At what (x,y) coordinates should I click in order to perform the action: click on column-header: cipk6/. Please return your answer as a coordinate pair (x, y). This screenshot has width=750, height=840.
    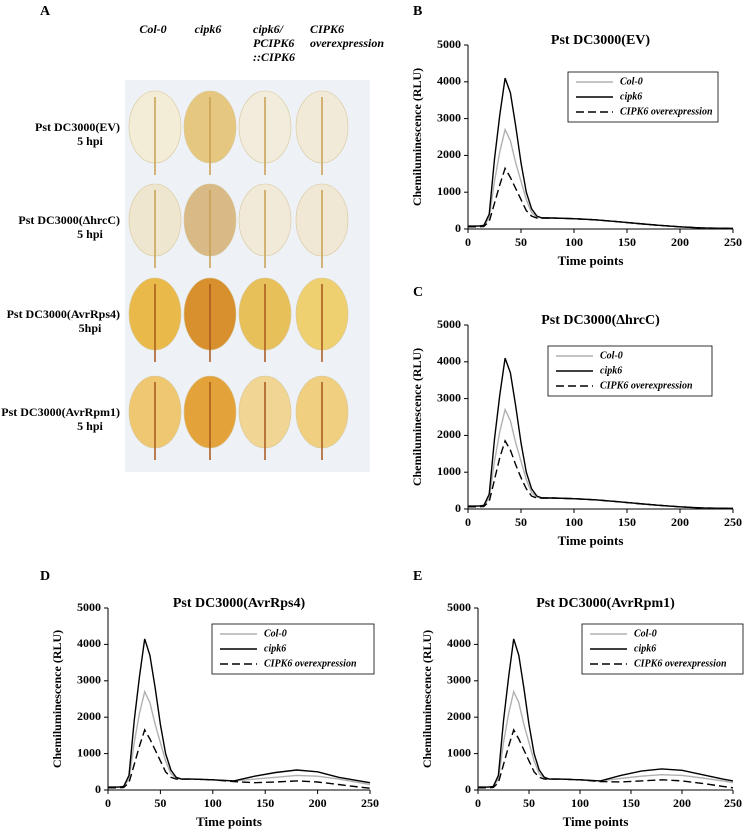
    Looking at the image, I should click on (269, 29).